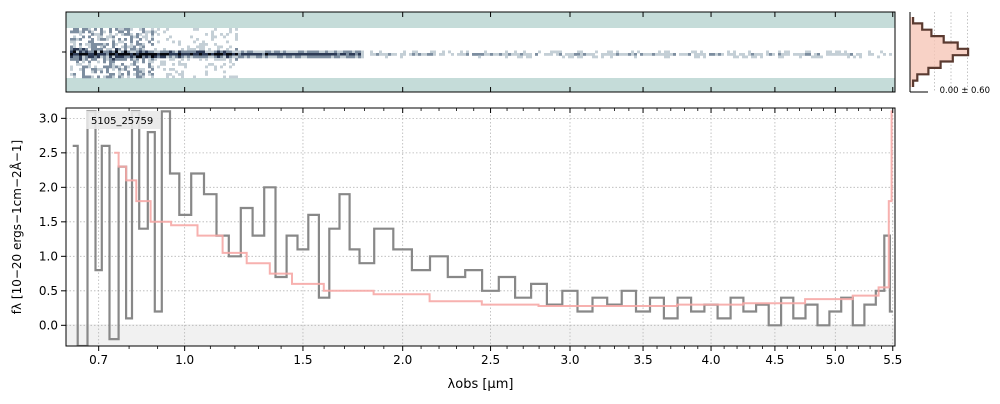  I want to click on zero-band, so click(480, 335).